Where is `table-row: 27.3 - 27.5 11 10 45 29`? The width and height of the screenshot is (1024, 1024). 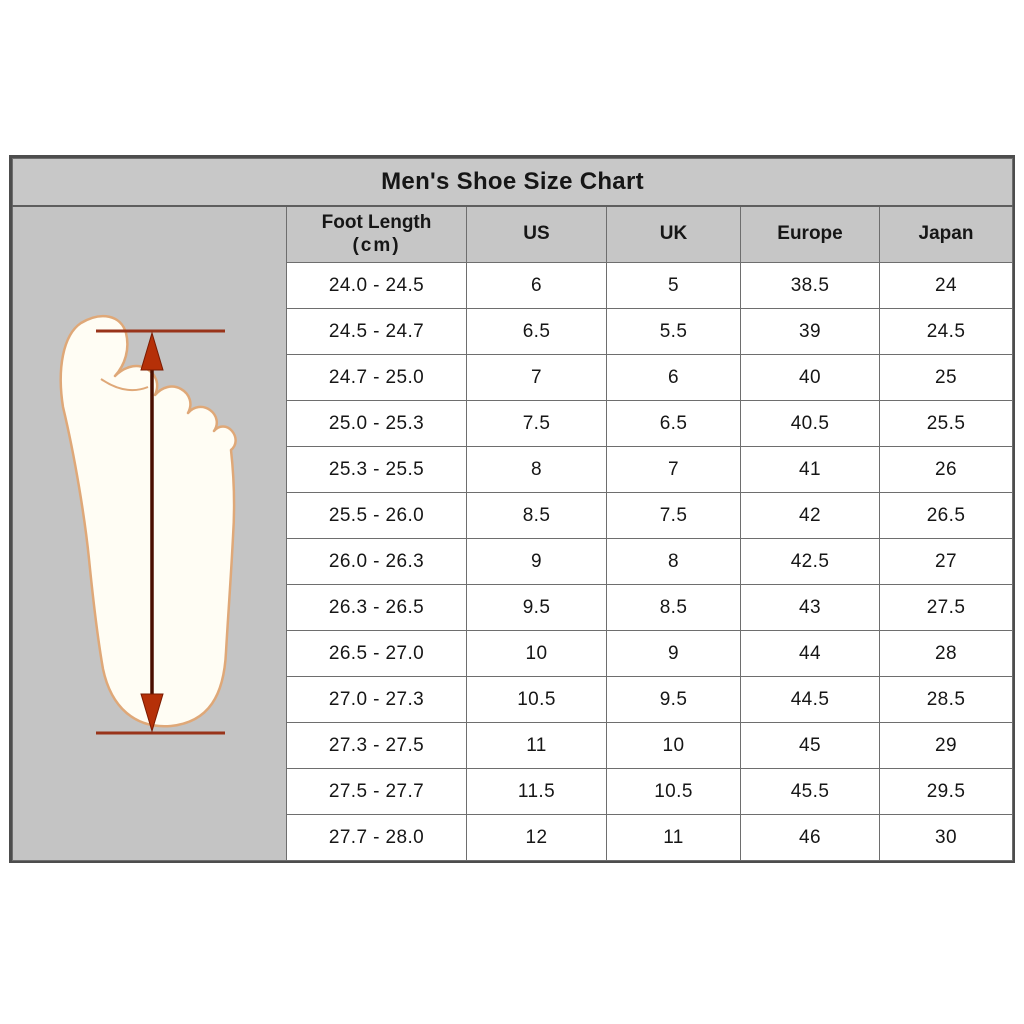 table-row: 27.3 - 27.5 11 10 45 29 is located at coordinates (513, 745).